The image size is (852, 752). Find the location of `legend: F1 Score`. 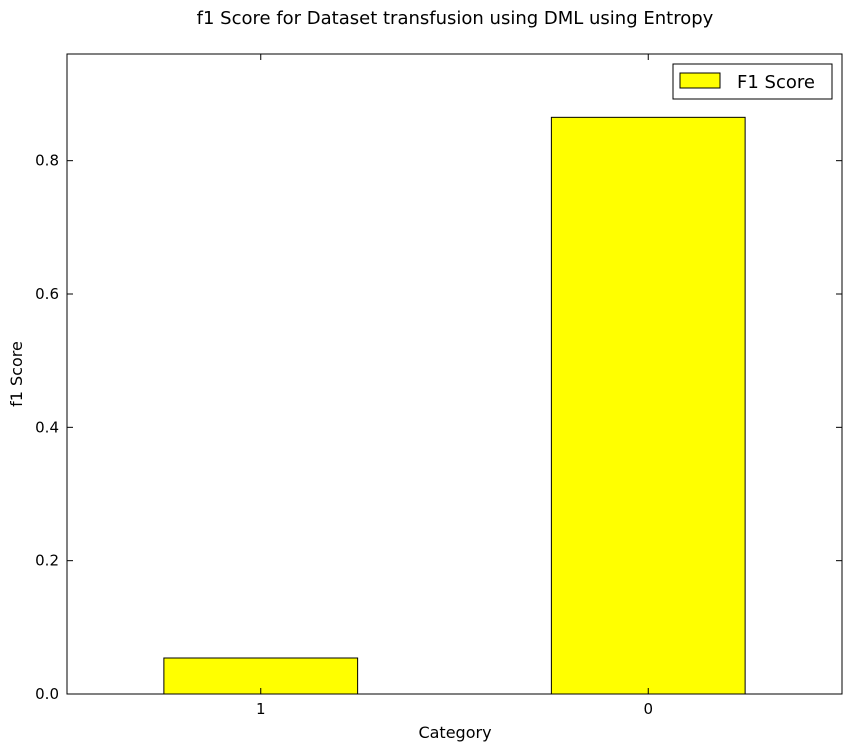

legend: F1 Score is located at coordinates (752, 81).